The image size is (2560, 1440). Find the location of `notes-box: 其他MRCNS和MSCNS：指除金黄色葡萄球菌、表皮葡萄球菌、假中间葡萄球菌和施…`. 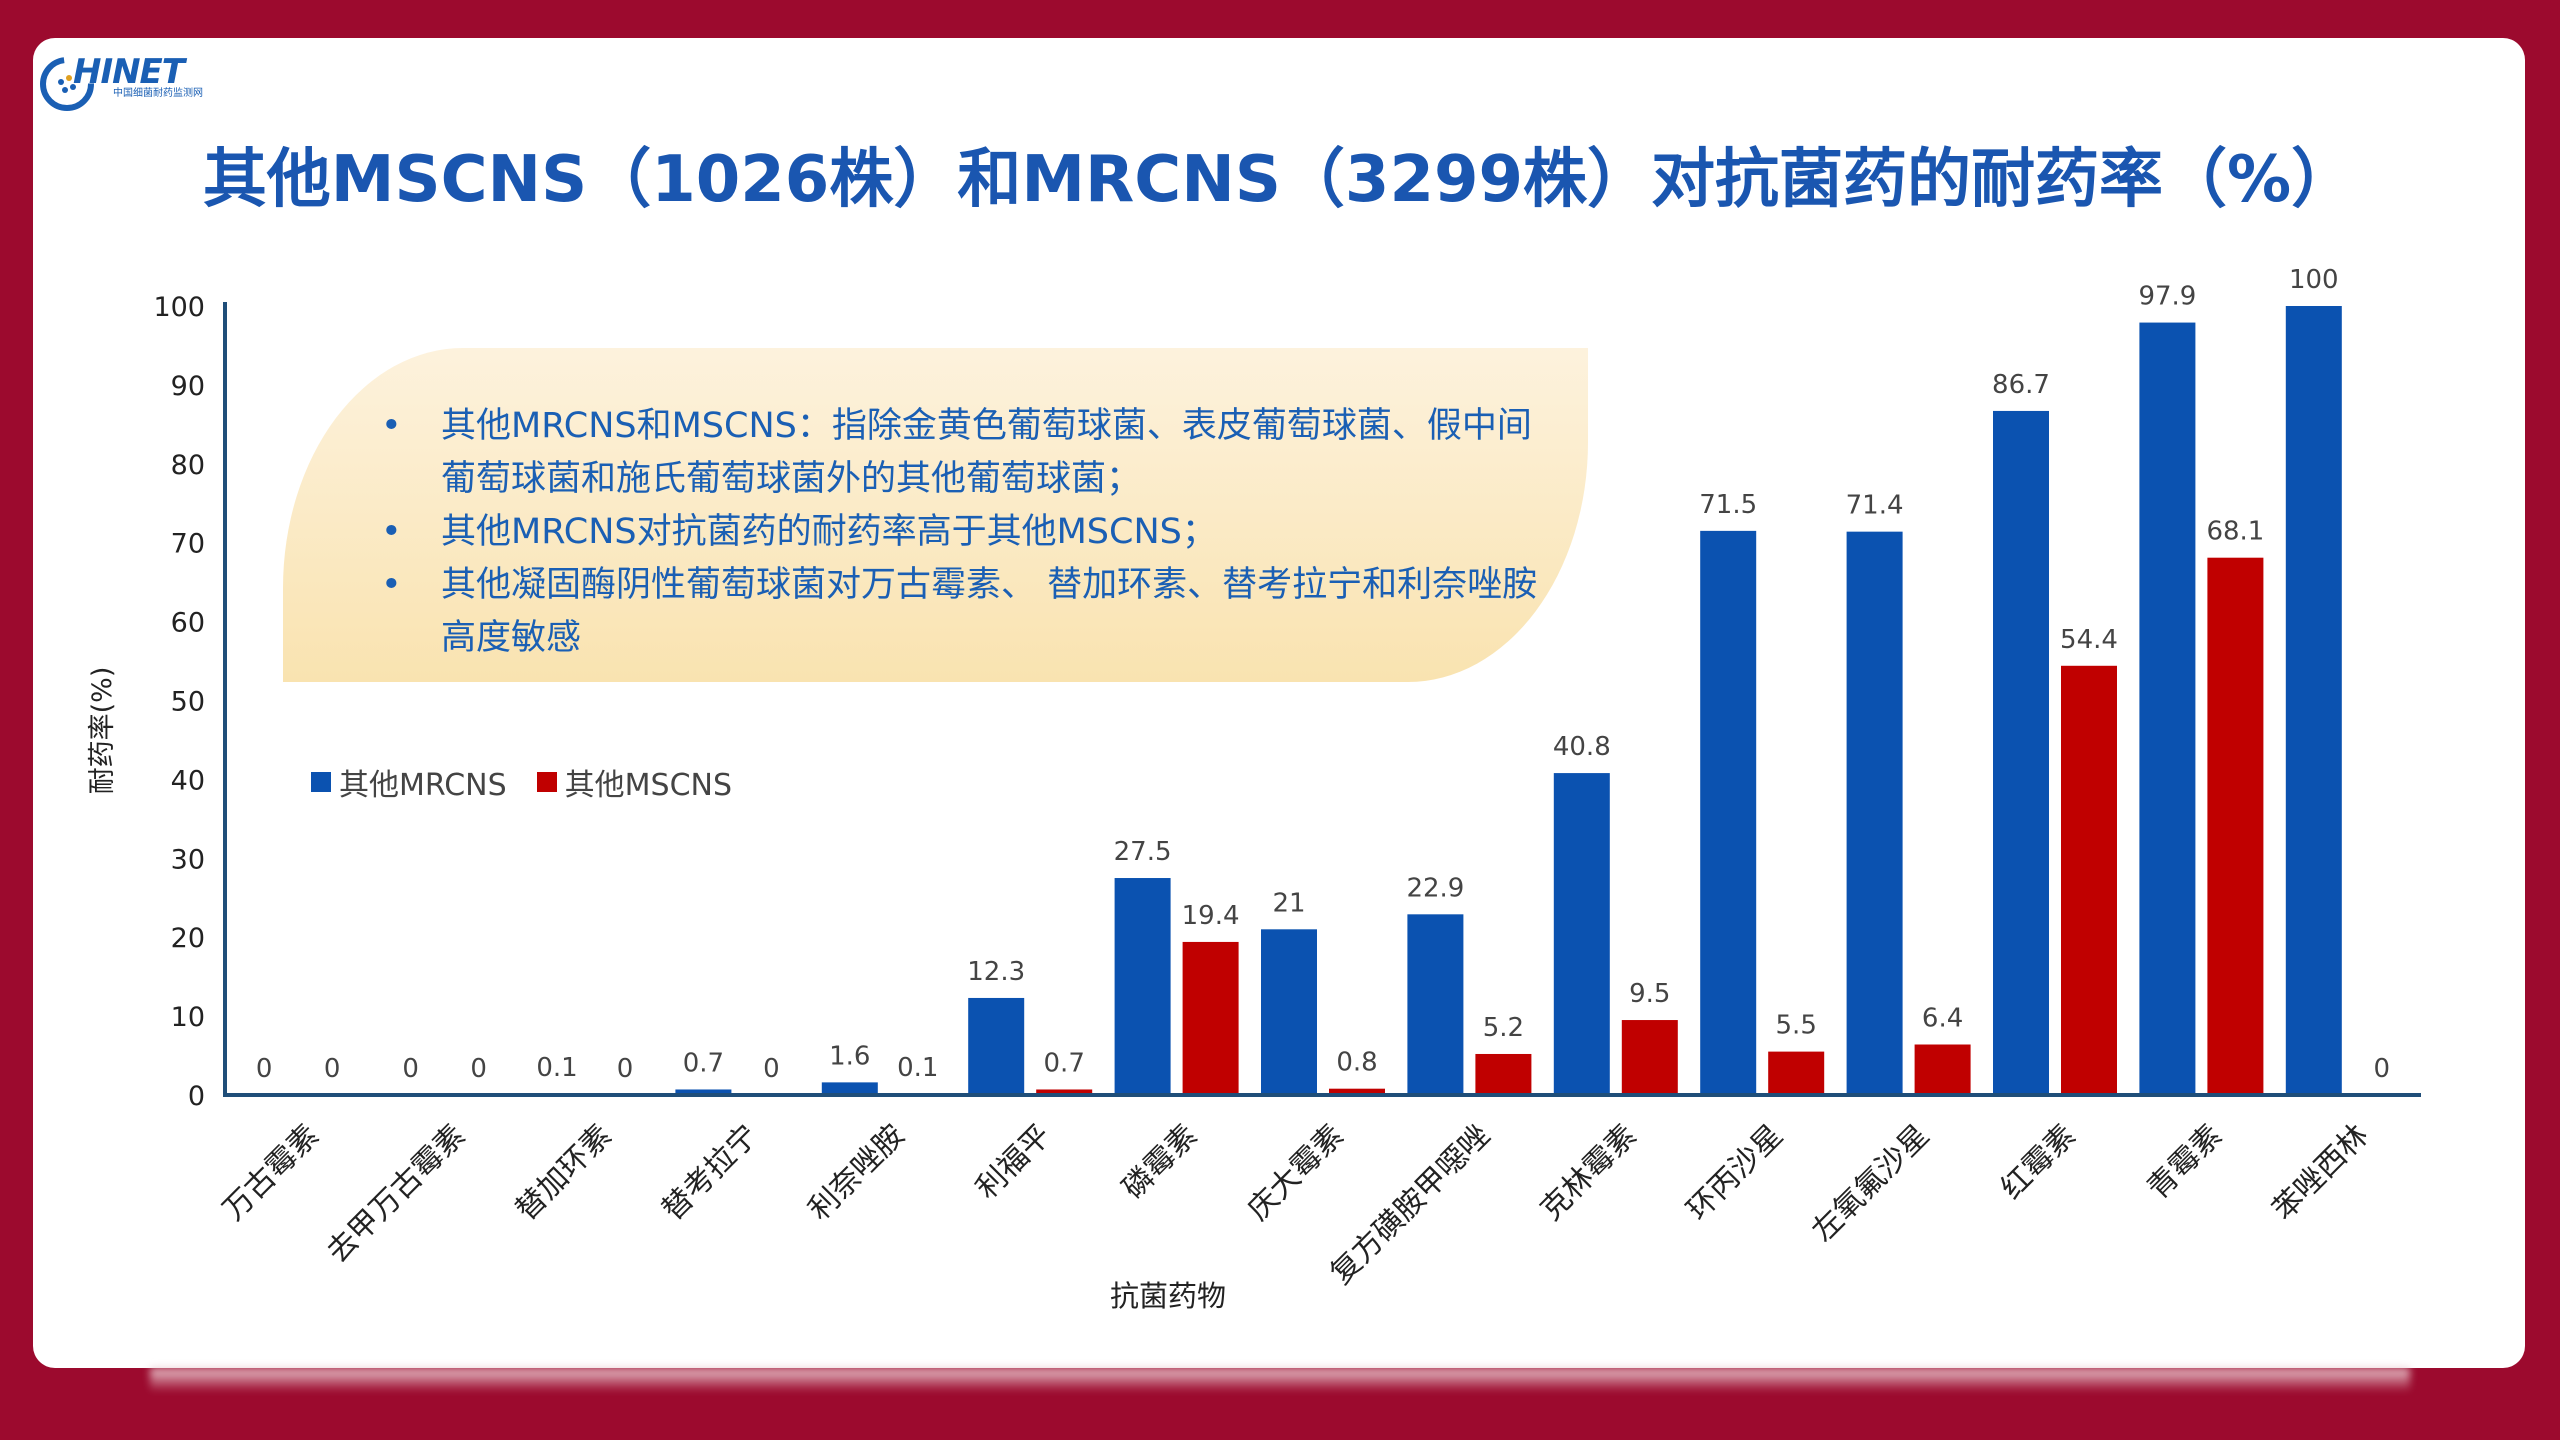

notes-box: 其他MRCNS和MSCNS：指除金黄色葡萄球菌、表皮葡萄球菌、假中间葡萄球菌和施… is located at coordinates (935, 515).